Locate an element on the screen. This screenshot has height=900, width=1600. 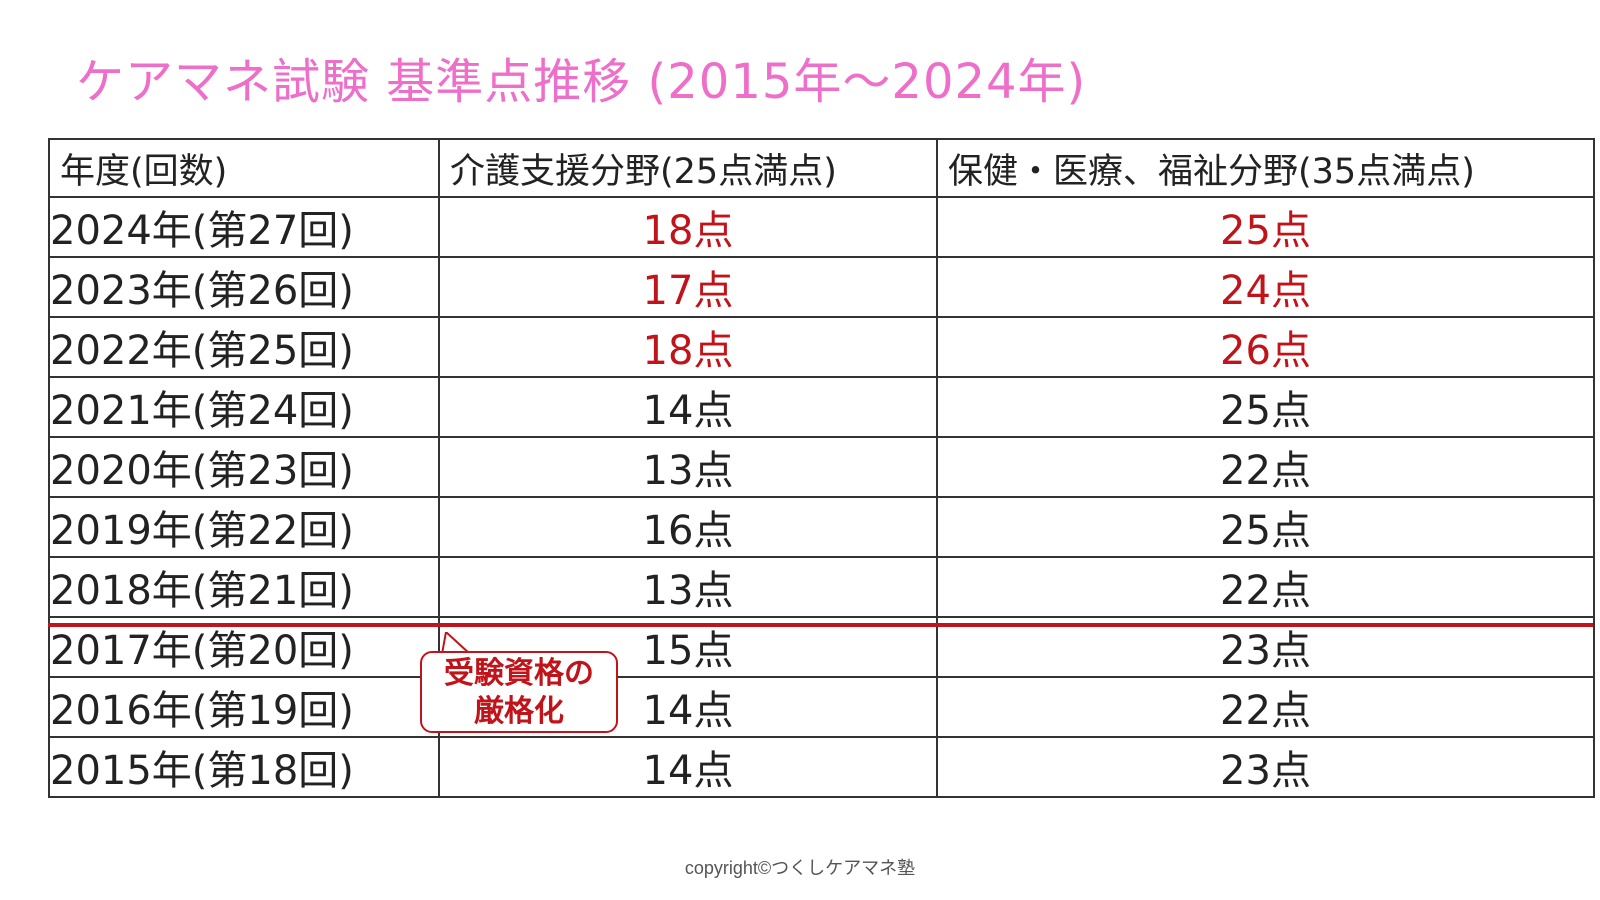
row-year: 2016年(第19回) is located at coordinates (244, 707).